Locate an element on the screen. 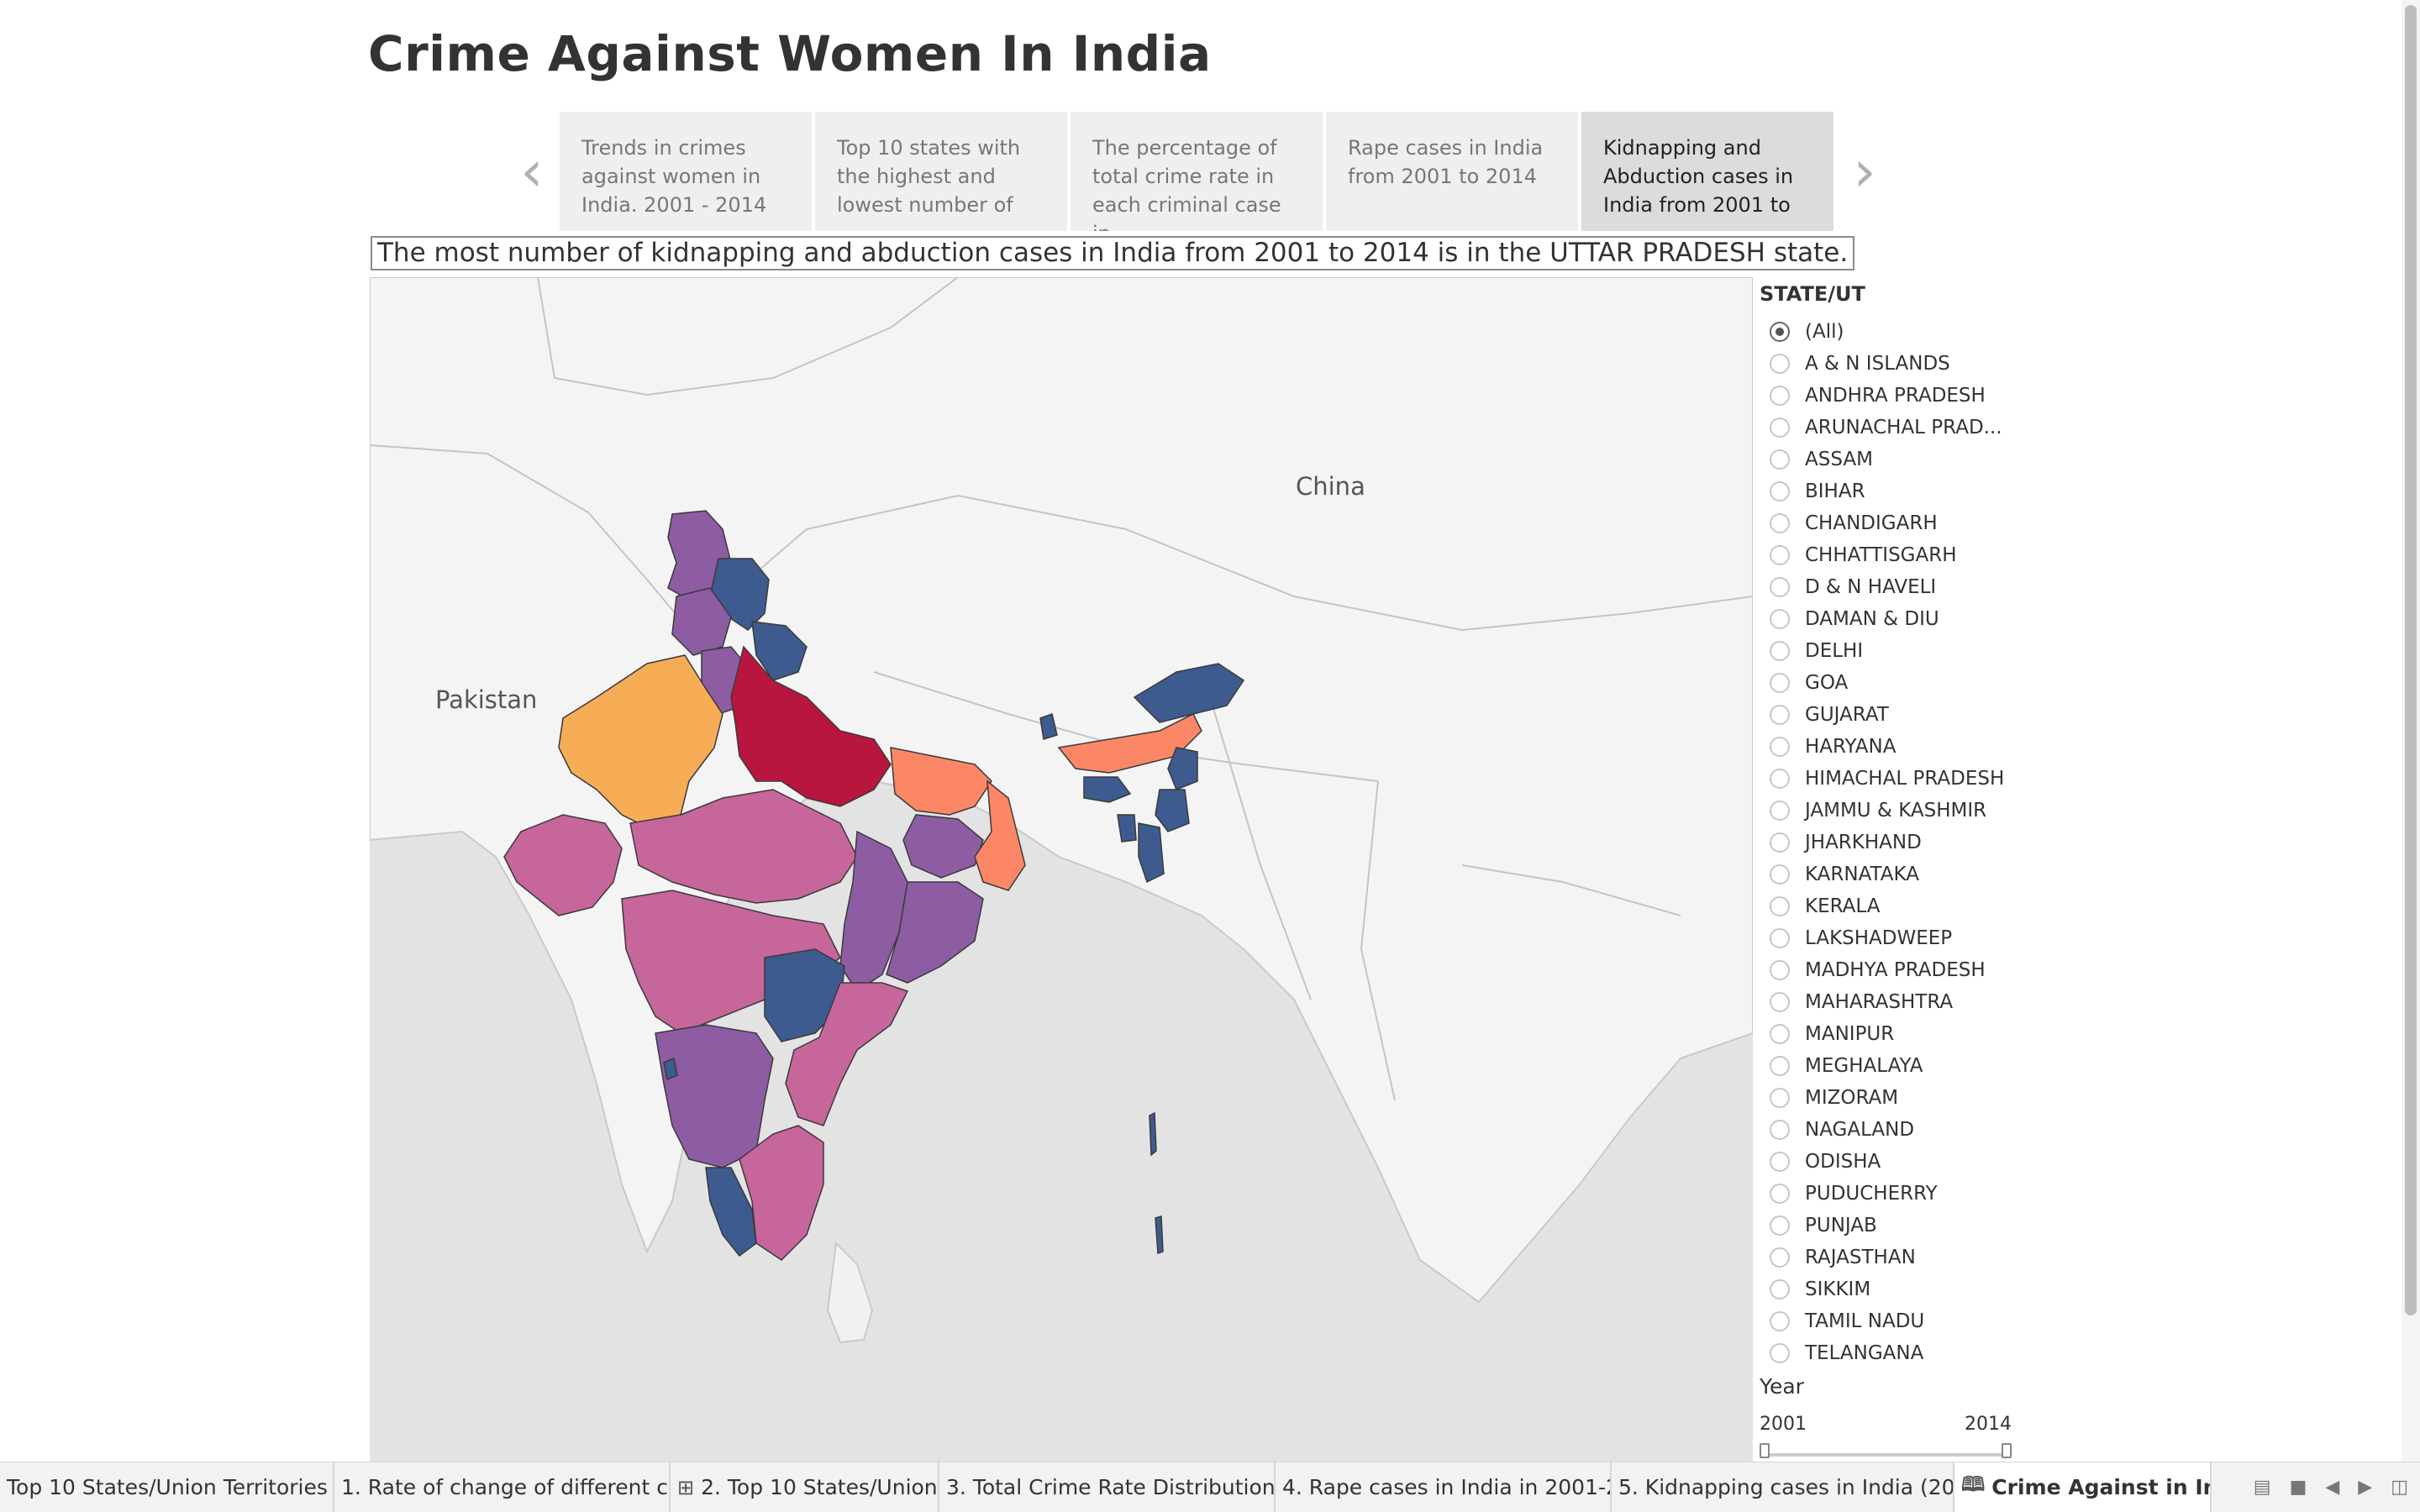  state-madhya-pradesh is located at coordinates (743, 846).